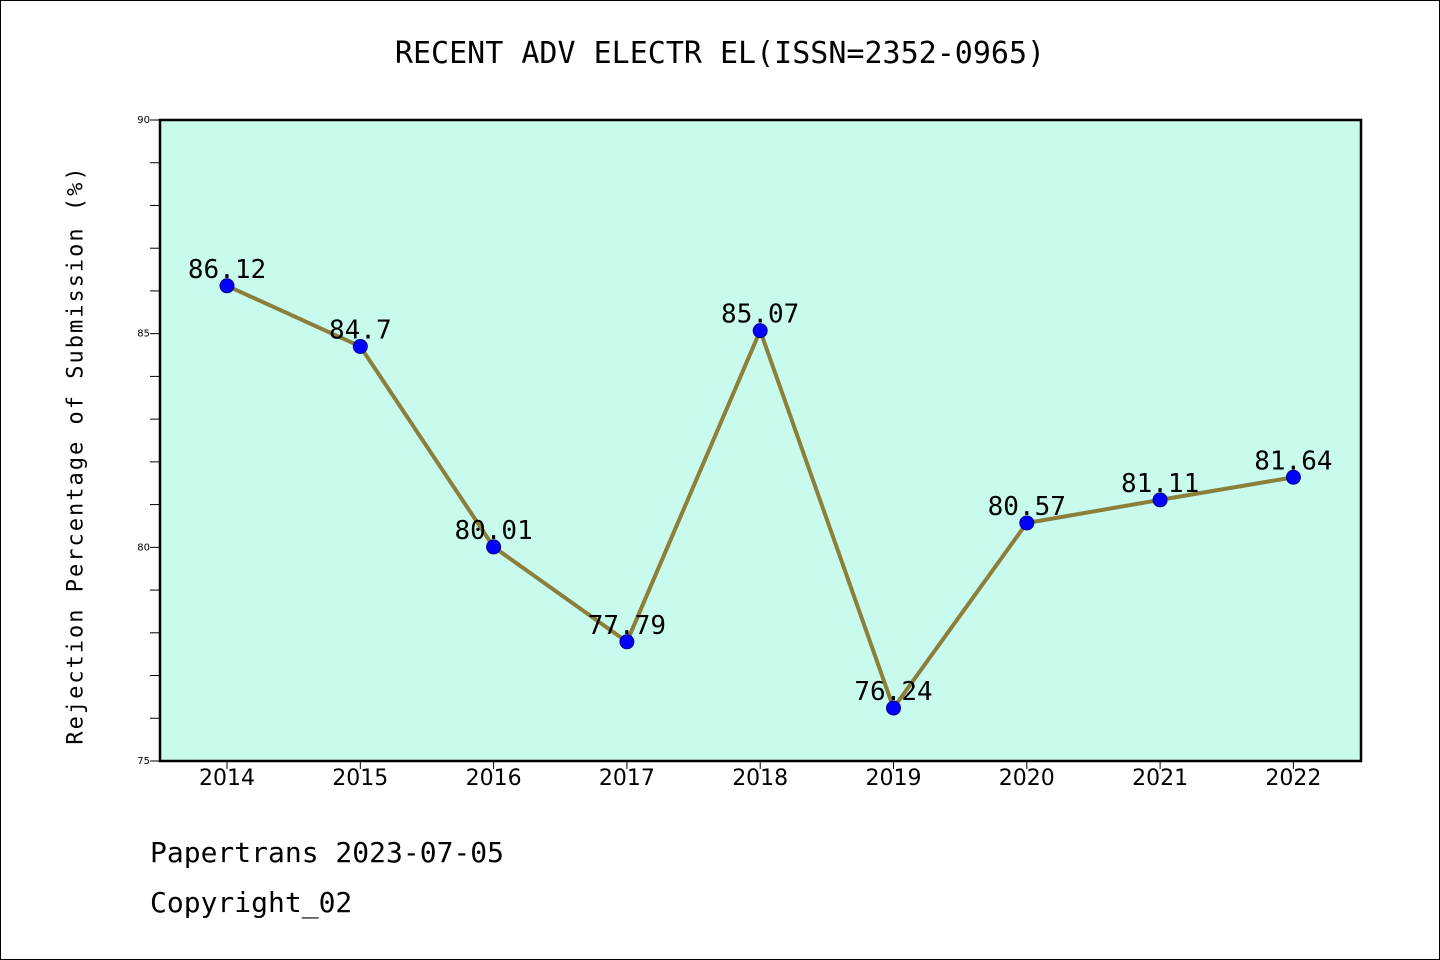 The image size is (1440, 960). What do you see at coordinates (360, 330) in the screenshot?
I see `data-label: 84.7` at bounding box center [360, 330].